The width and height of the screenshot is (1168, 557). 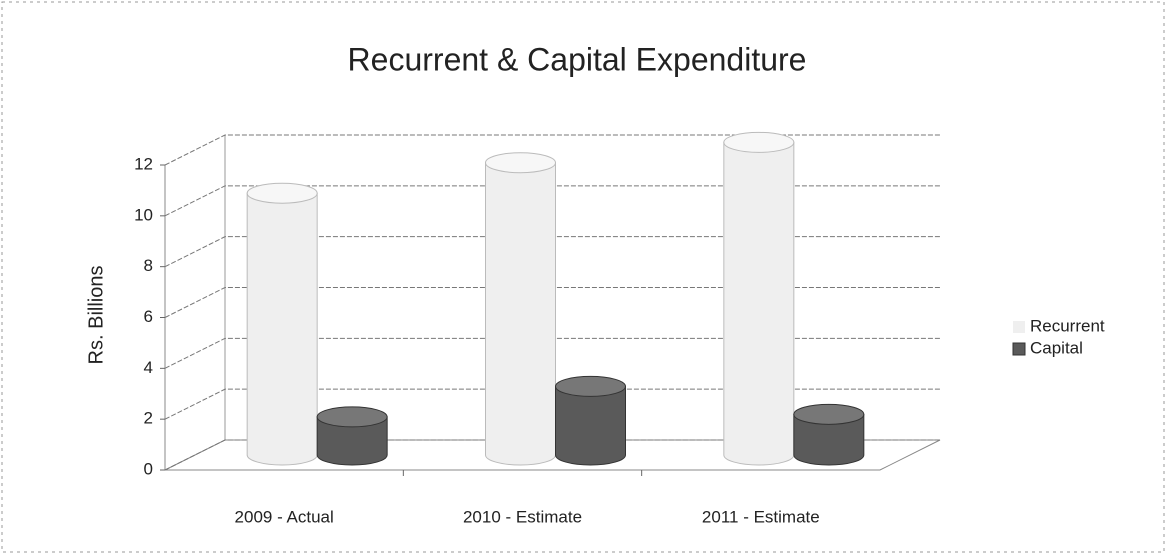 I want to click on y-tick-label: 8, so click(x=148, y=265).